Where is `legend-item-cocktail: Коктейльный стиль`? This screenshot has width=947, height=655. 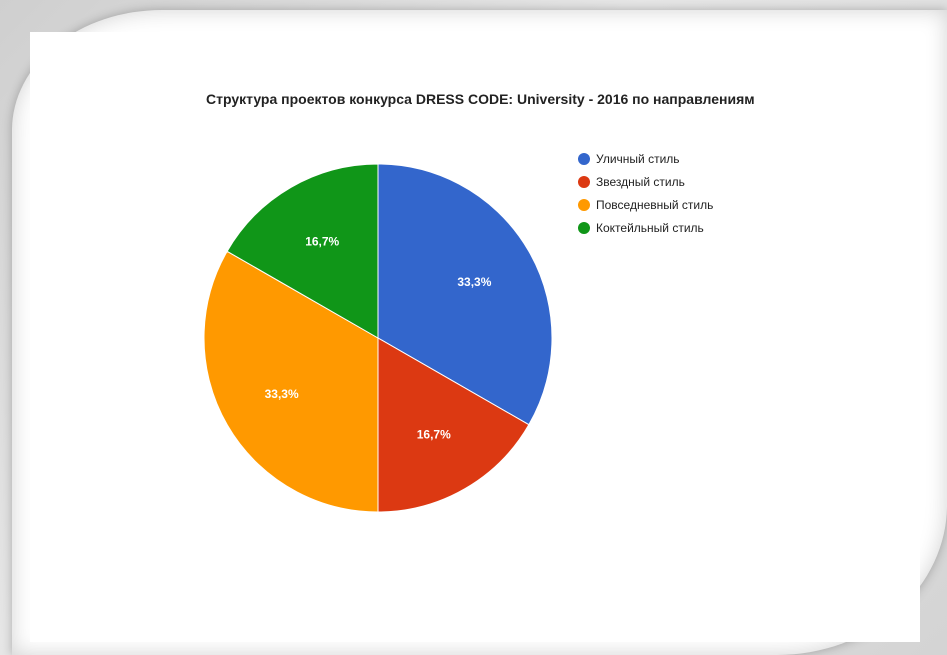
legend-item-cocktail: Коктейльный стиль is located at coordinates (645, 227).